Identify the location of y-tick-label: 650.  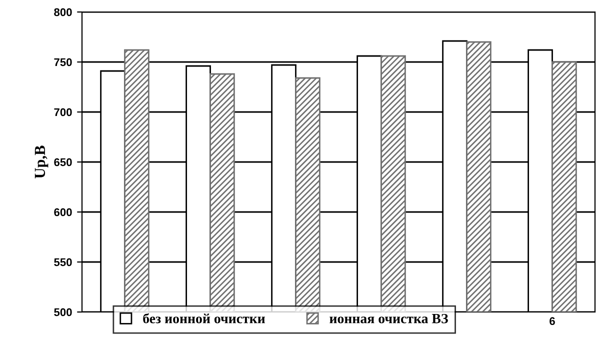
(63, 162).